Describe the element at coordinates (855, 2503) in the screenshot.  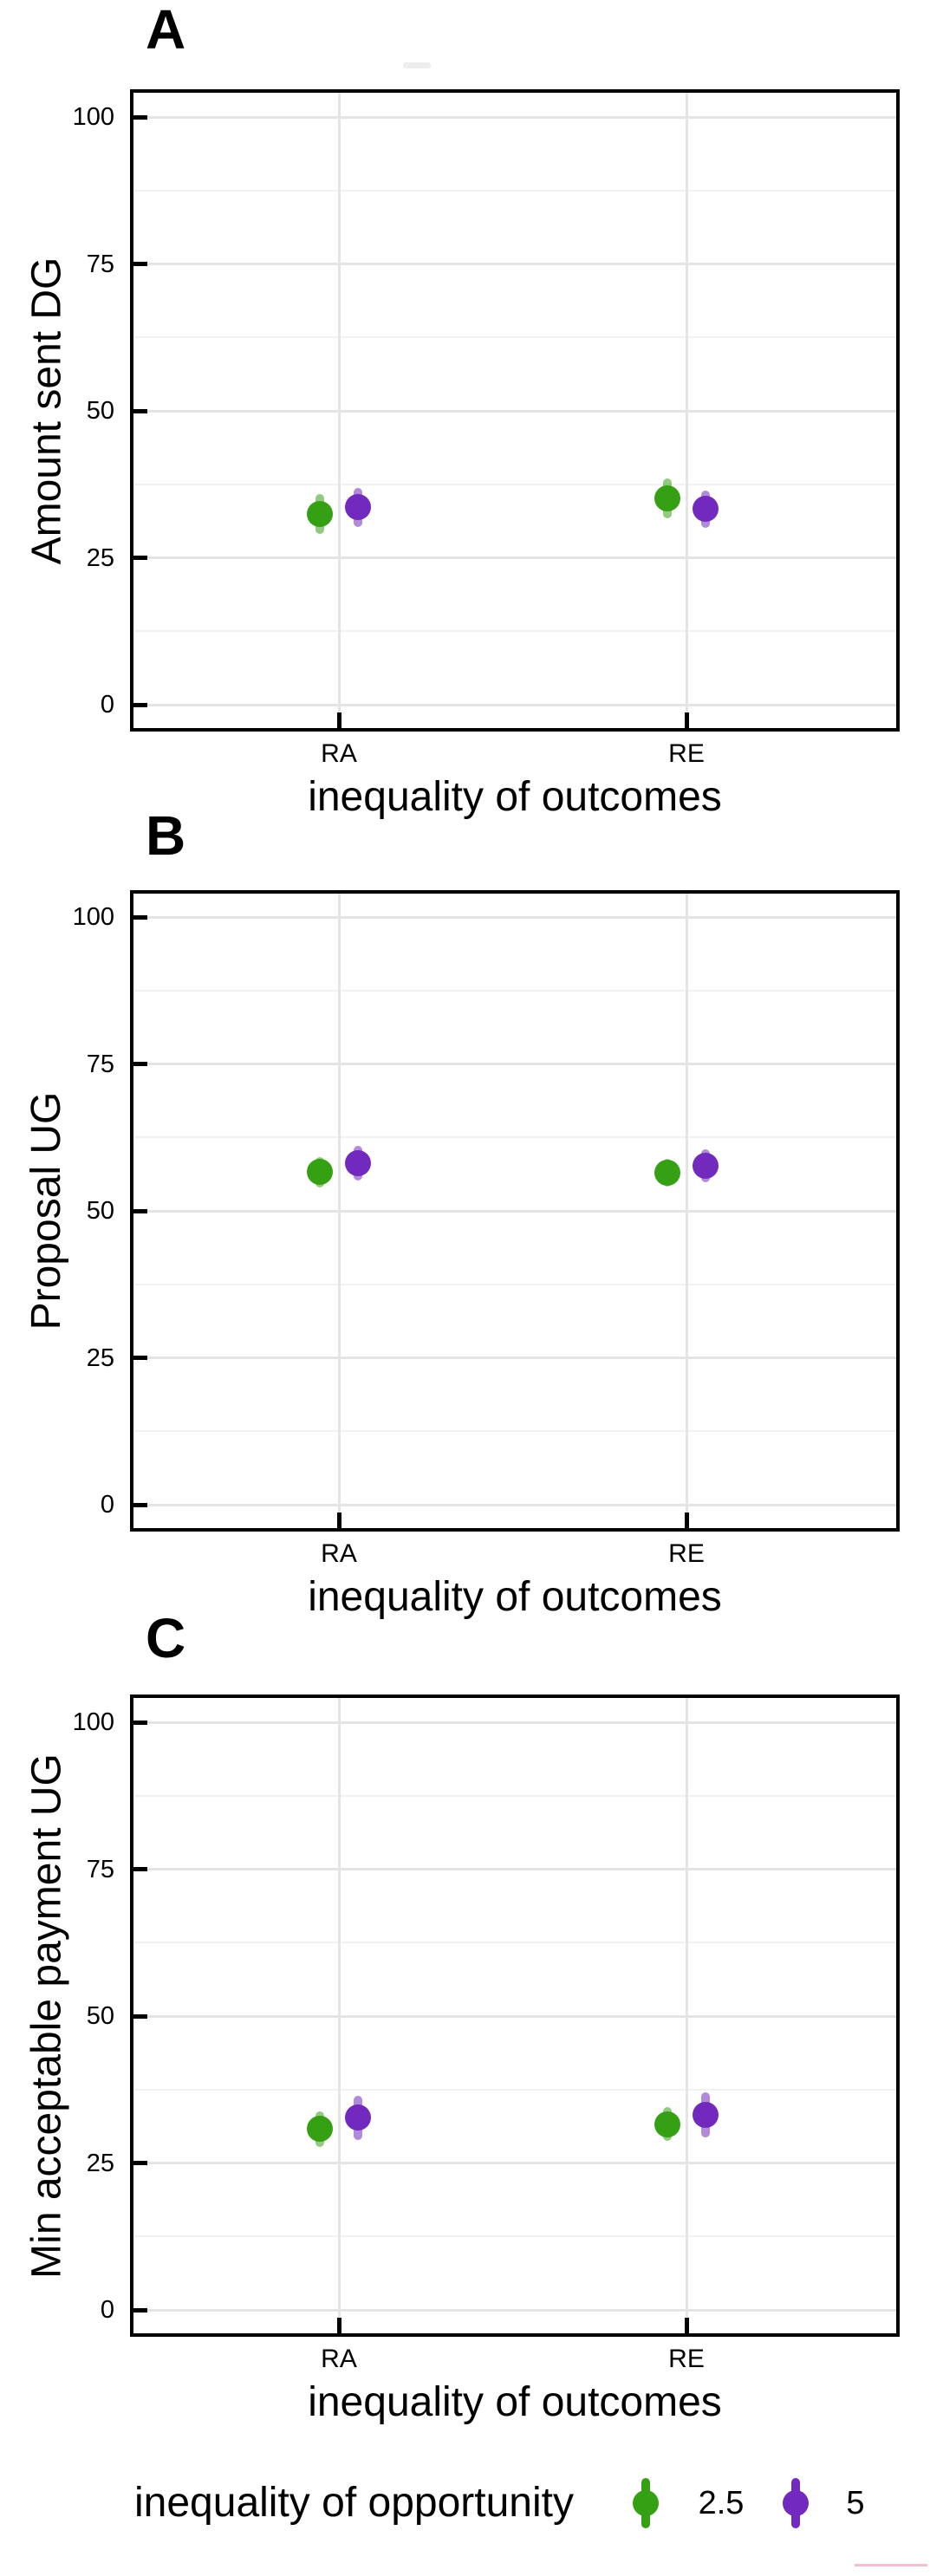
I see `legend-item-label: 5` at that location.